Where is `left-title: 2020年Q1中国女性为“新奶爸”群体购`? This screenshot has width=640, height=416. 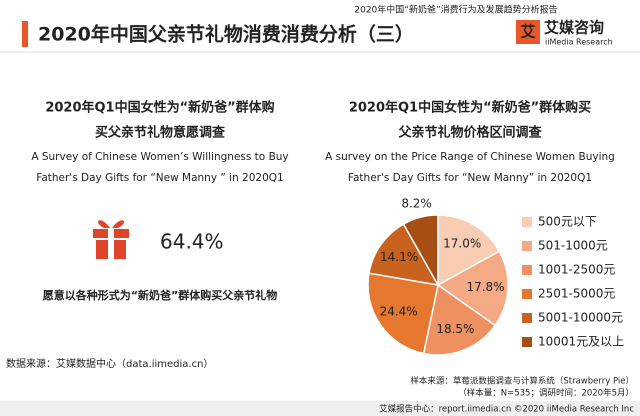
left-title: 2020年Q1中国女性为“新奶爸”群体购 is located at coordinates (159, 108).